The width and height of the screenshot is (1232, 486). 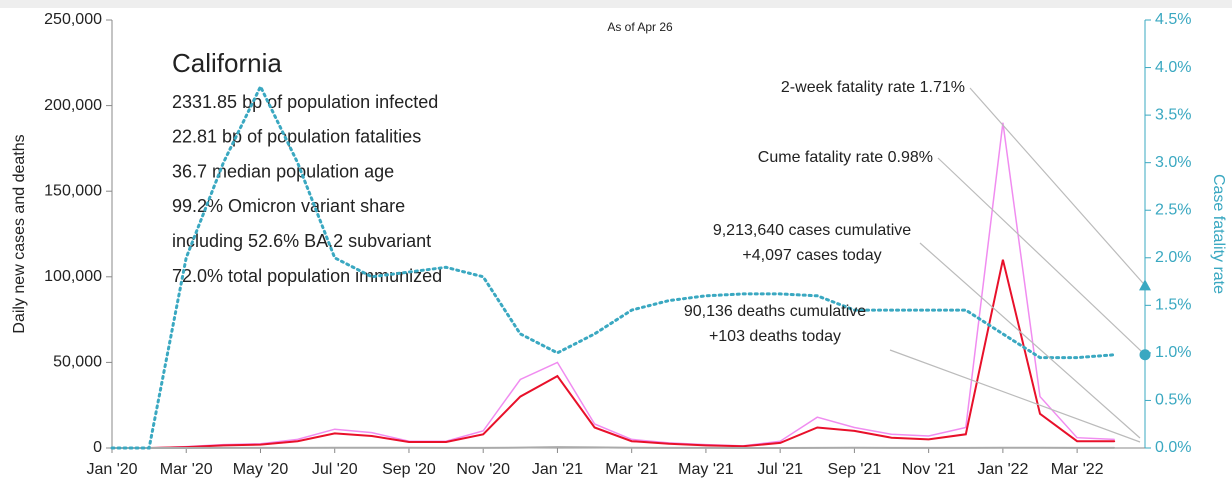 I want to click on series-line, so click(x=613, y=447).